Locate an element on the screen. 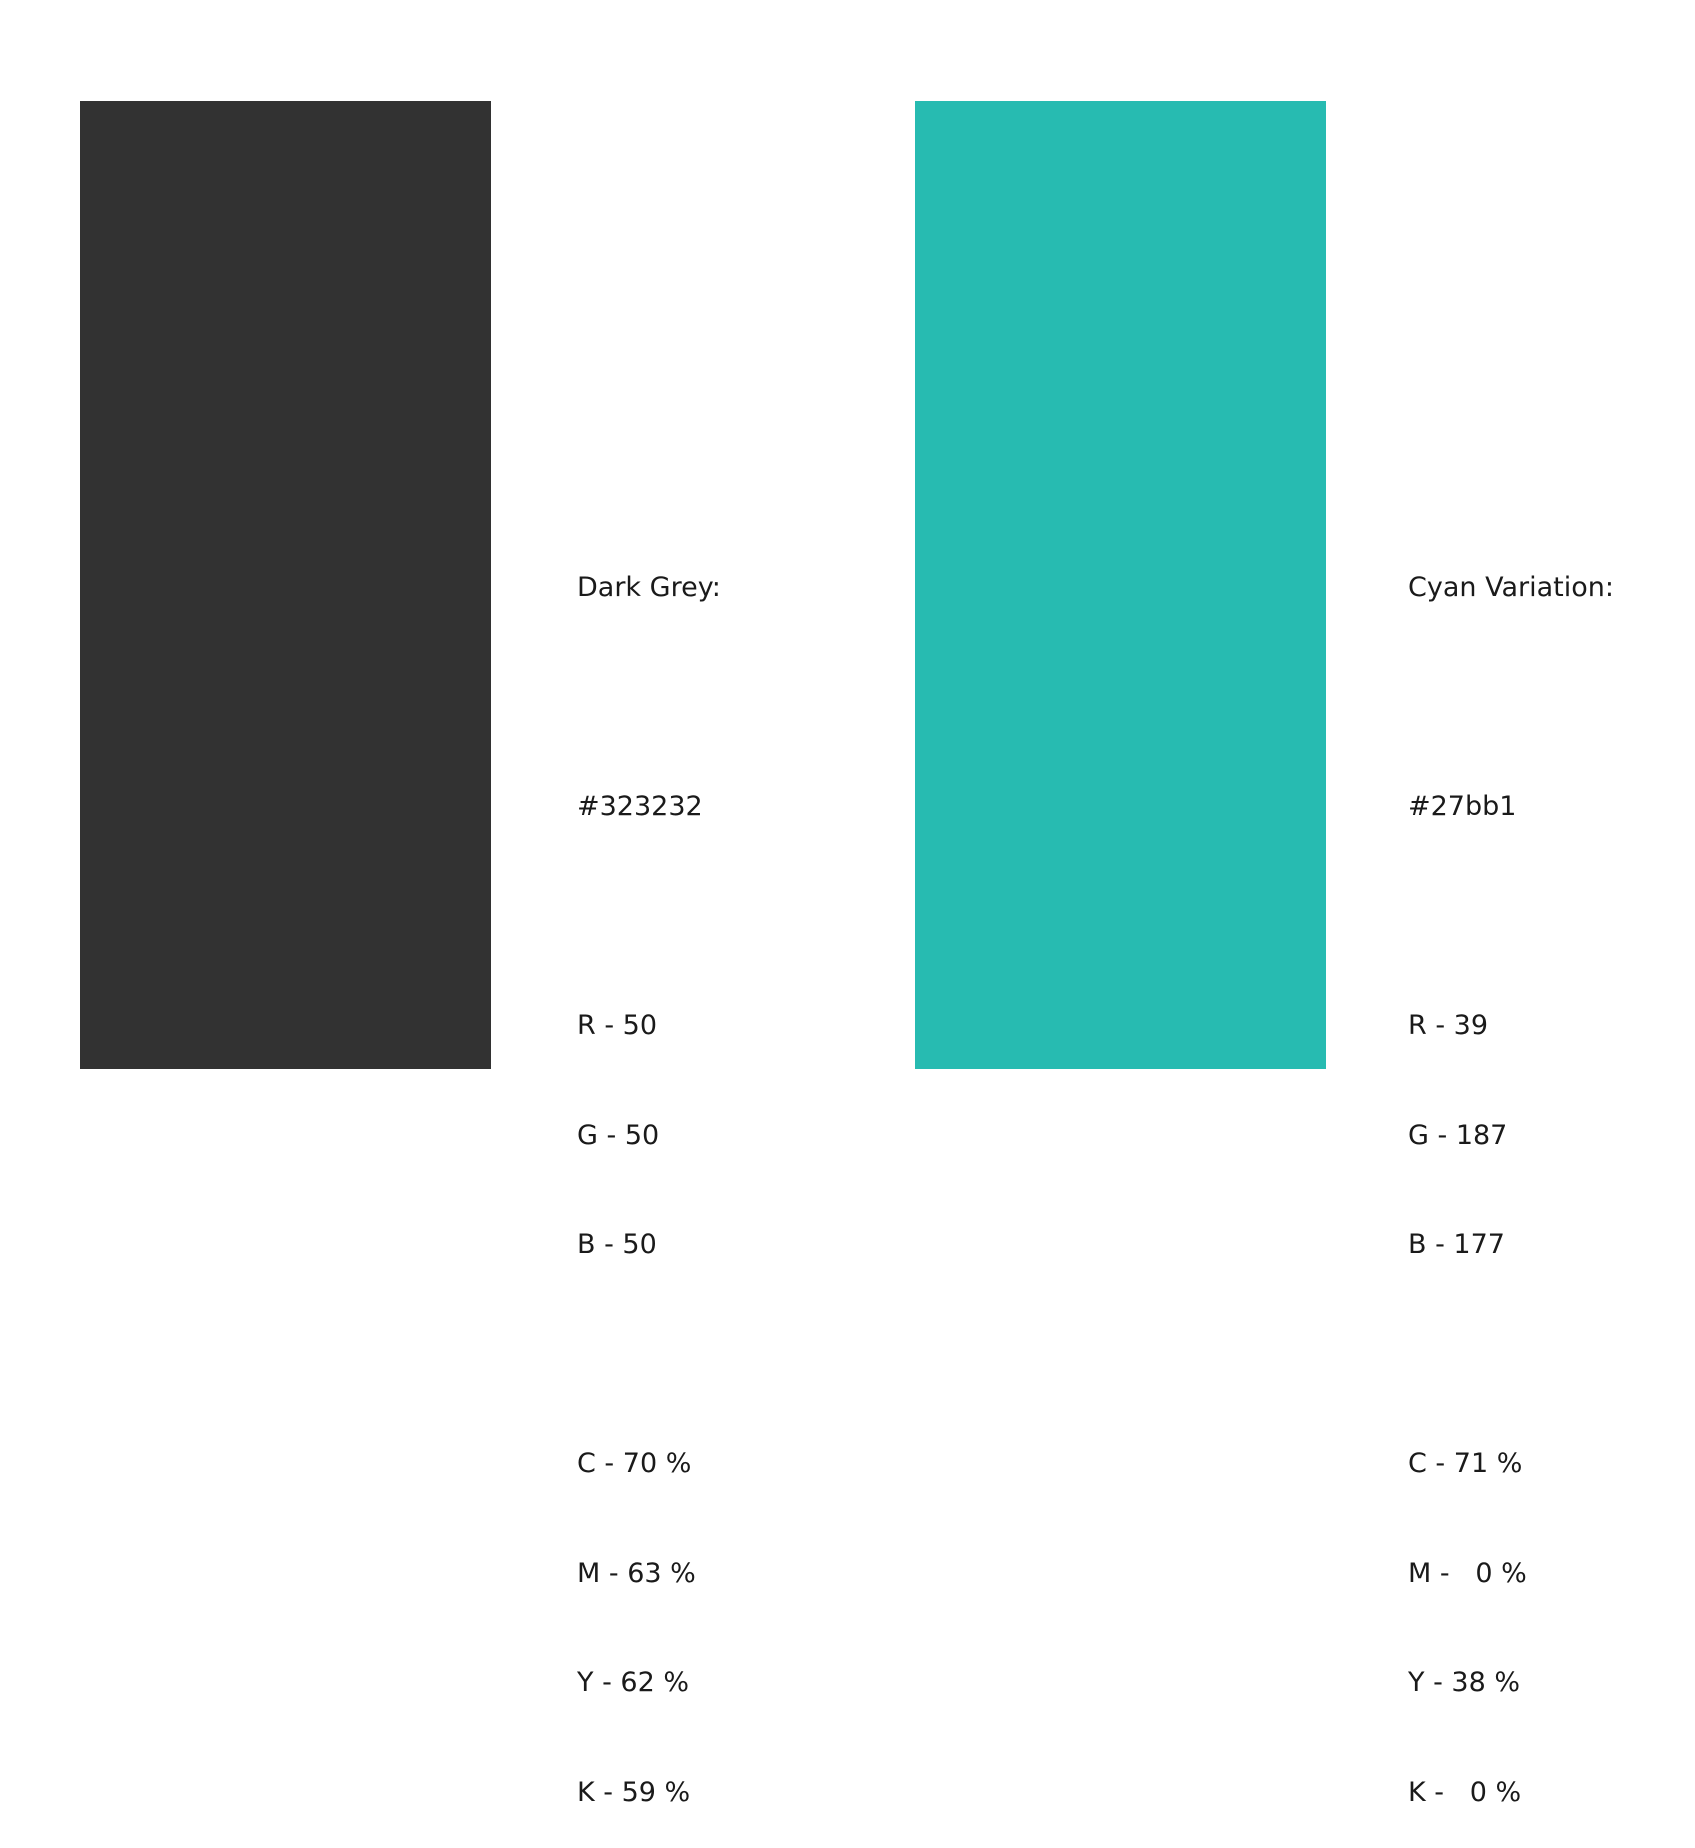 The width and height of the screenshot is (1695, 1848). rgb-b: B - 177 is located at coordinates (1456, 1244).